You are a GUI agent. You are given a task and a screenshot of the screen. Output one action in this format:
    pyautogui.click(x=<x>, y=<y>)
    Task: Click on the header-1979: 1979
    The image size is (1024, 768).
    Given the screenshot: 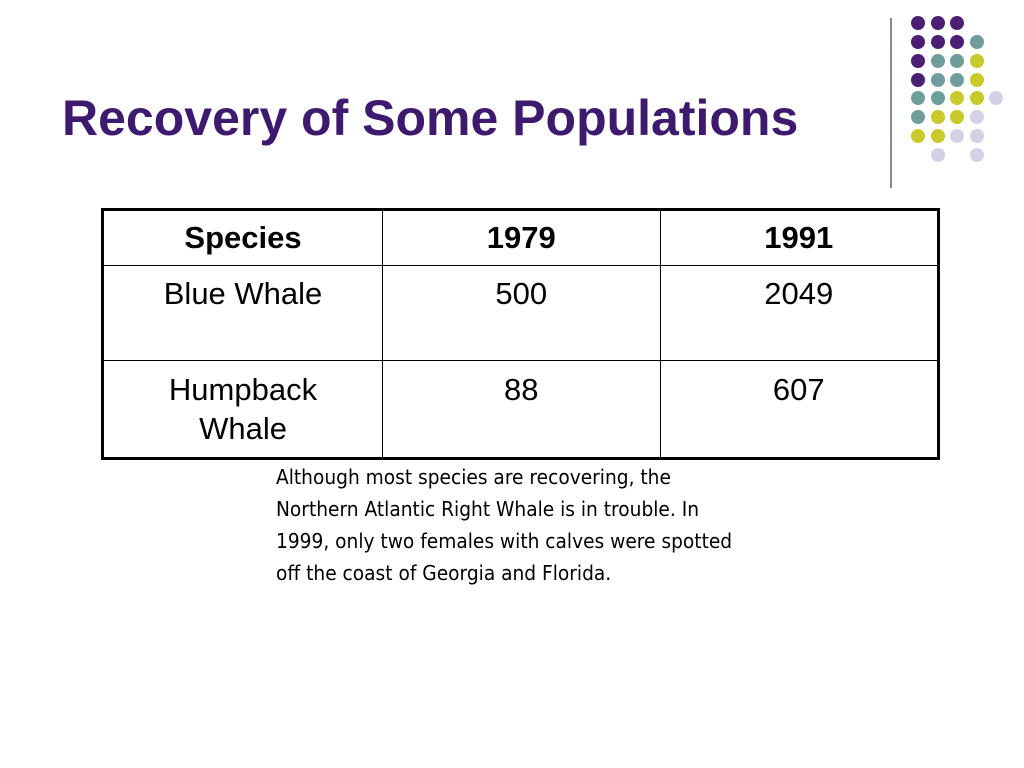 What is the action you would take?
    pyautogui.click(x=521, y=237)
    